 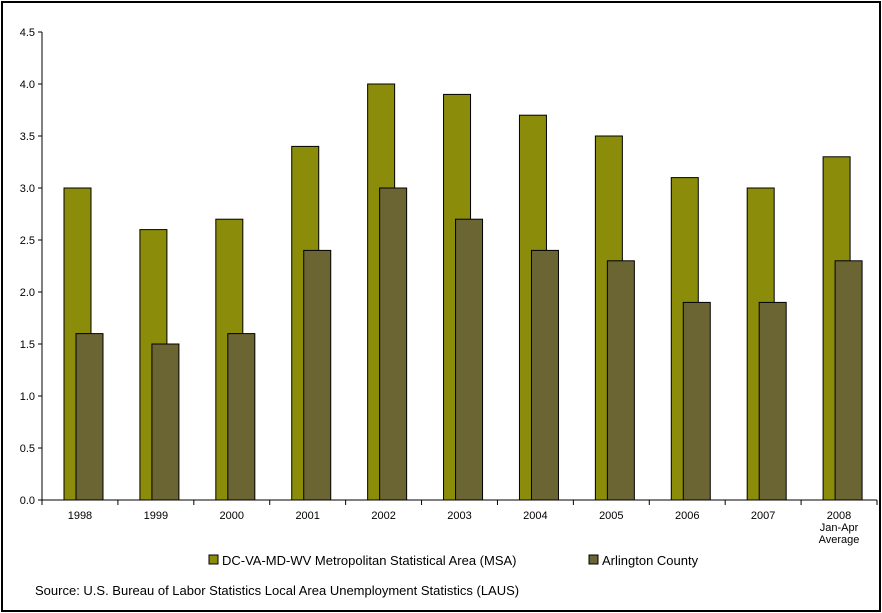 I want to click on y-tick-label: 0.0, so click(x=27, y=501).